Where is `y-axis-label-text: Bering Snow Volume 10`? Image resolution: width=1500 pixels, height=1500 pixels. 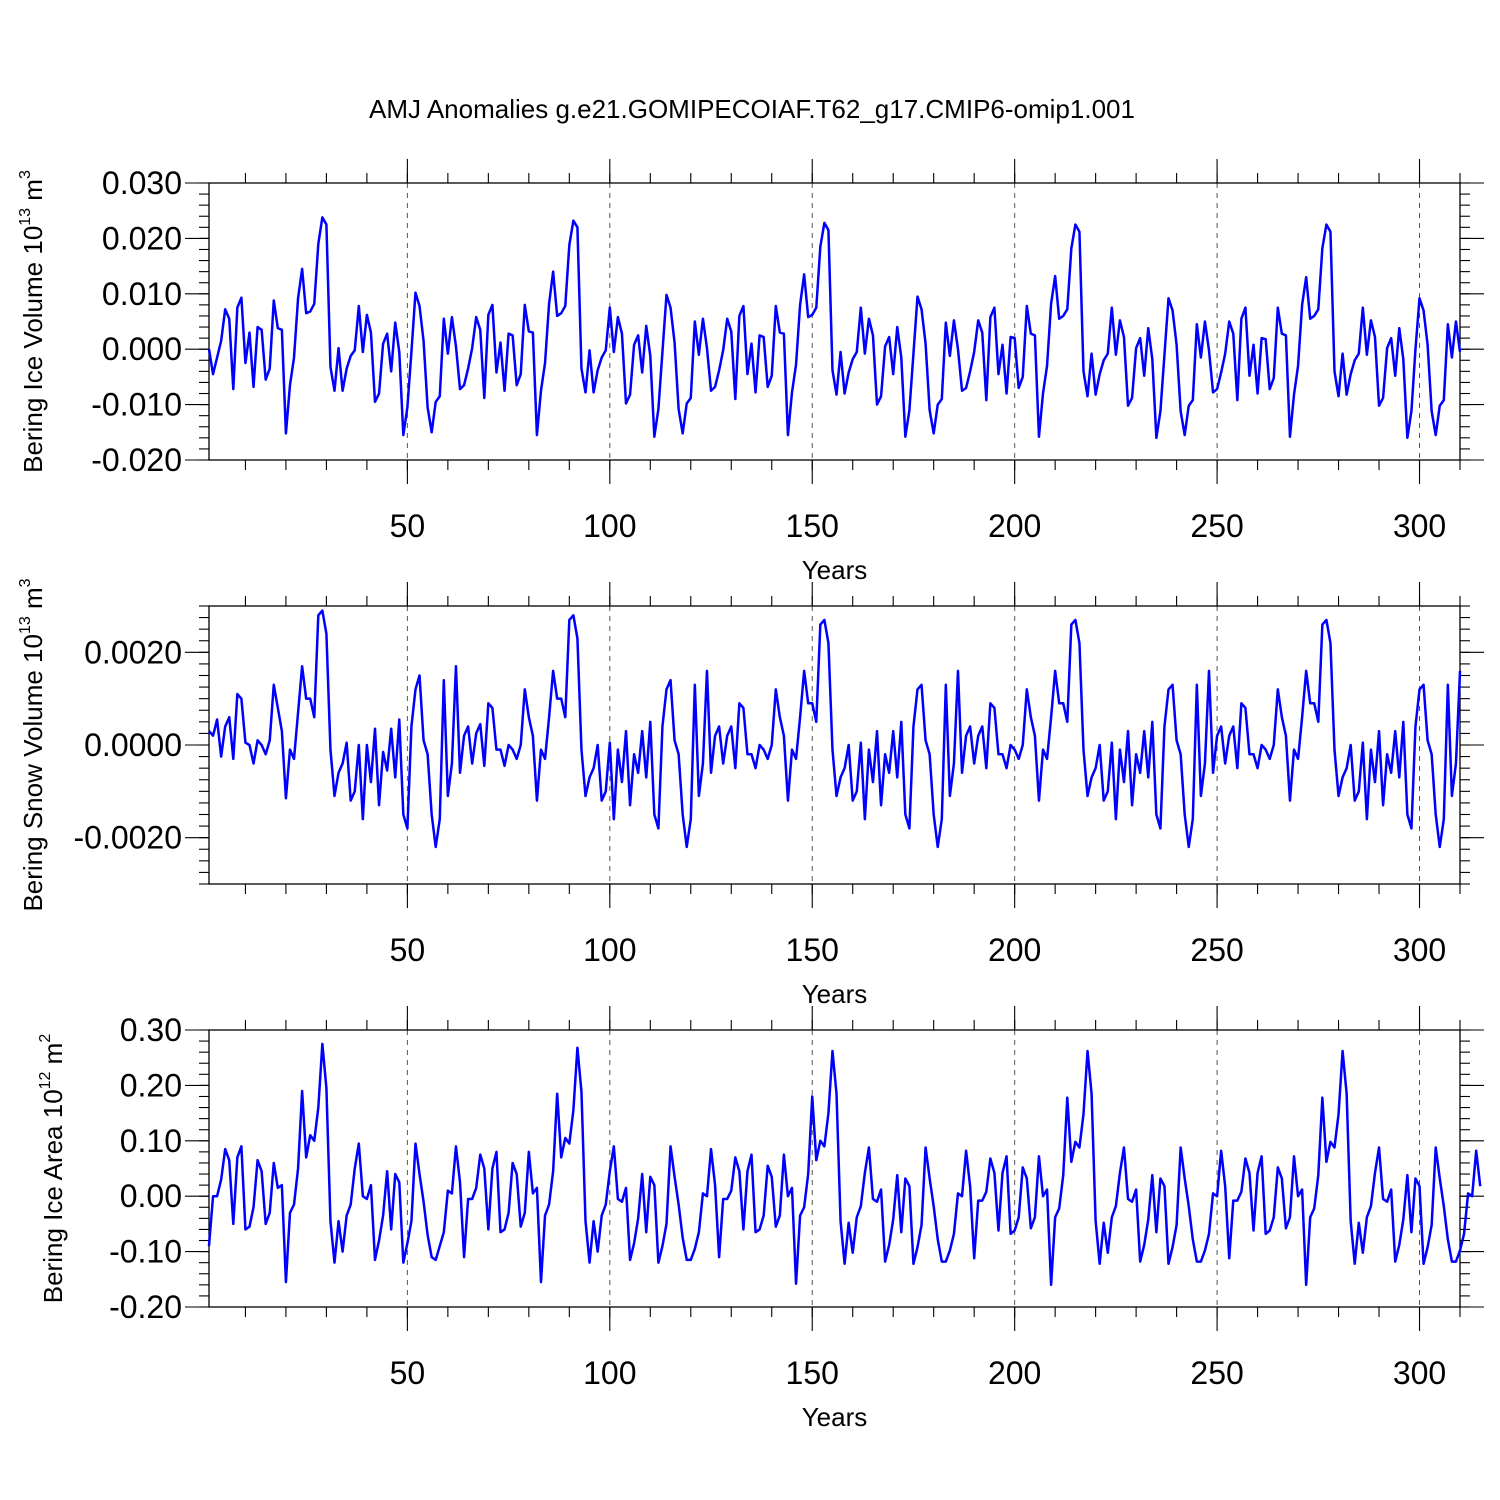
y-axis-label-text: Bering Snow Volume 10 is located at coordinates (33, 773).